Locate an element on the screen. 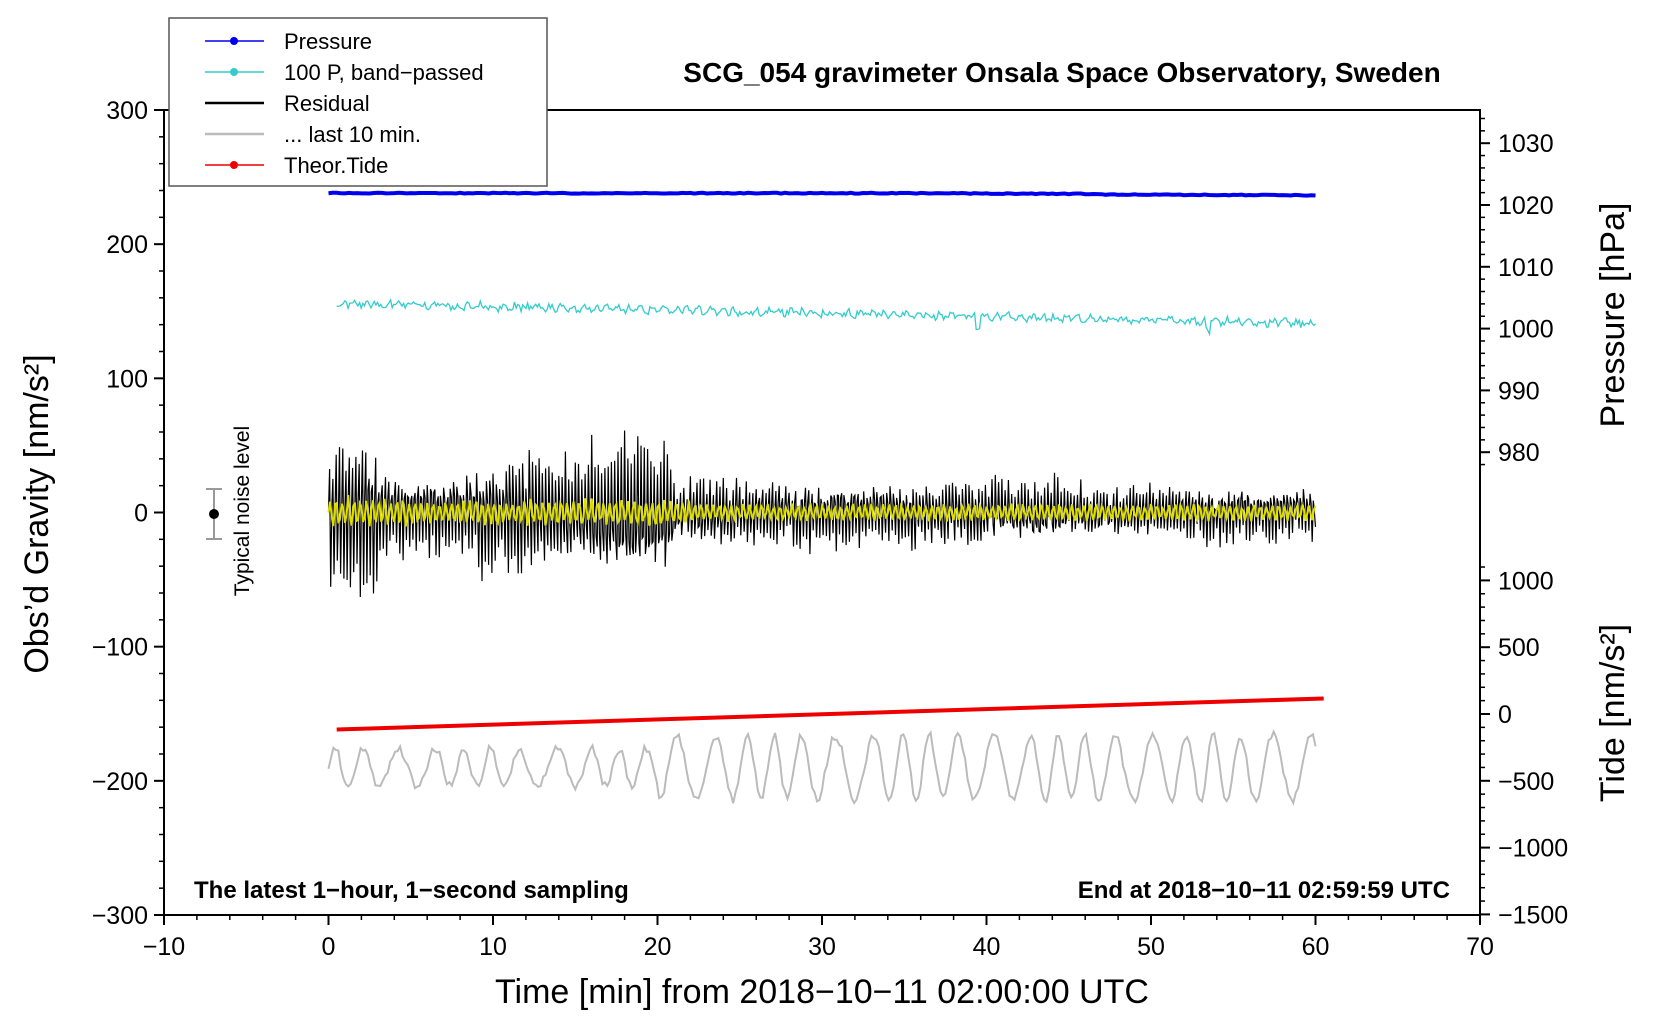  legend-label: 100 P, band−passed is located at coordinates (384, 72).